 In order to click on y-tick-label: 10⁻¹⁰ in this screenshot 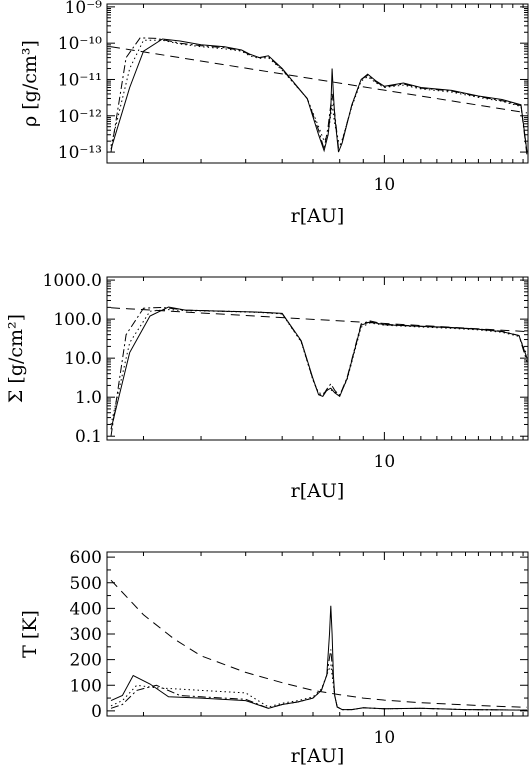, I will do `click(80, 44)`.